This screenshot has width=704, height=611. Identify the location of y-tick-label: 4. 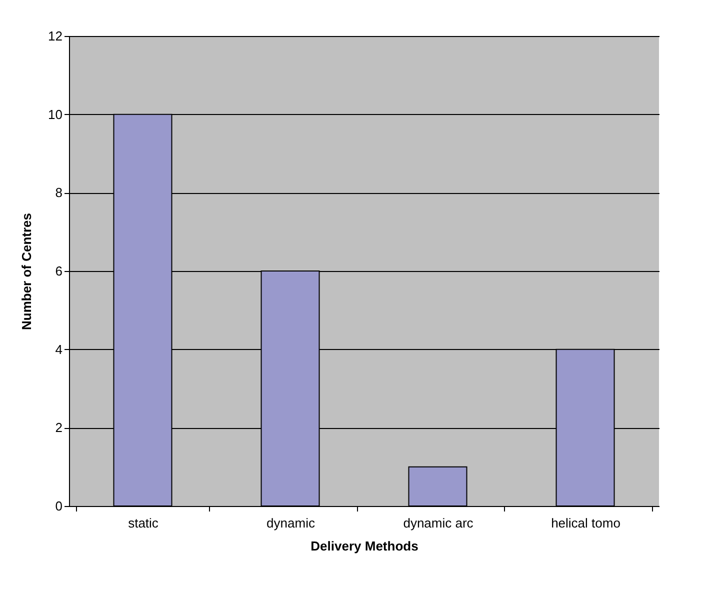
(58, 349).